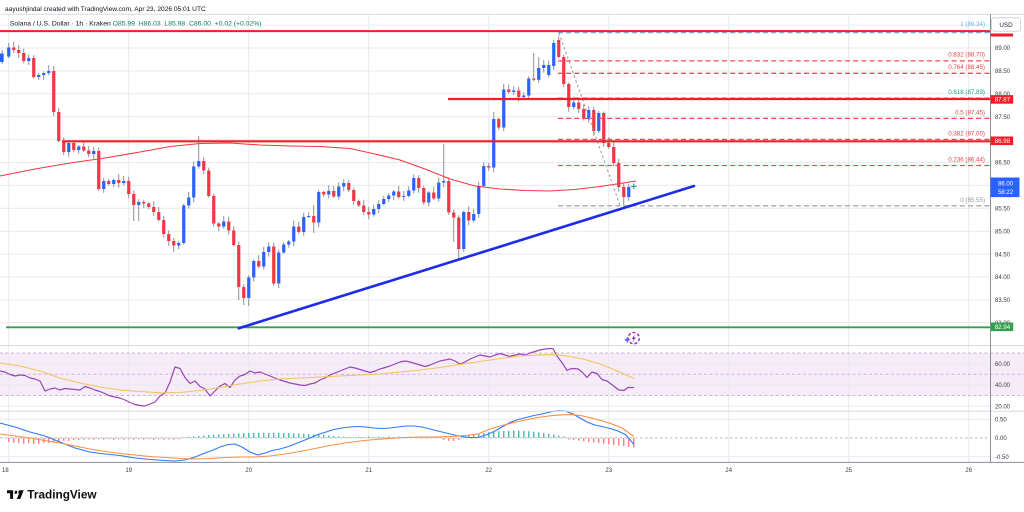 The width and height of the screenshot is (1024, 512). What do you see at coordinates (1003, 100) in the screenshot?
I see `svg-text: 87.87` at bounding box center [1003, 100].